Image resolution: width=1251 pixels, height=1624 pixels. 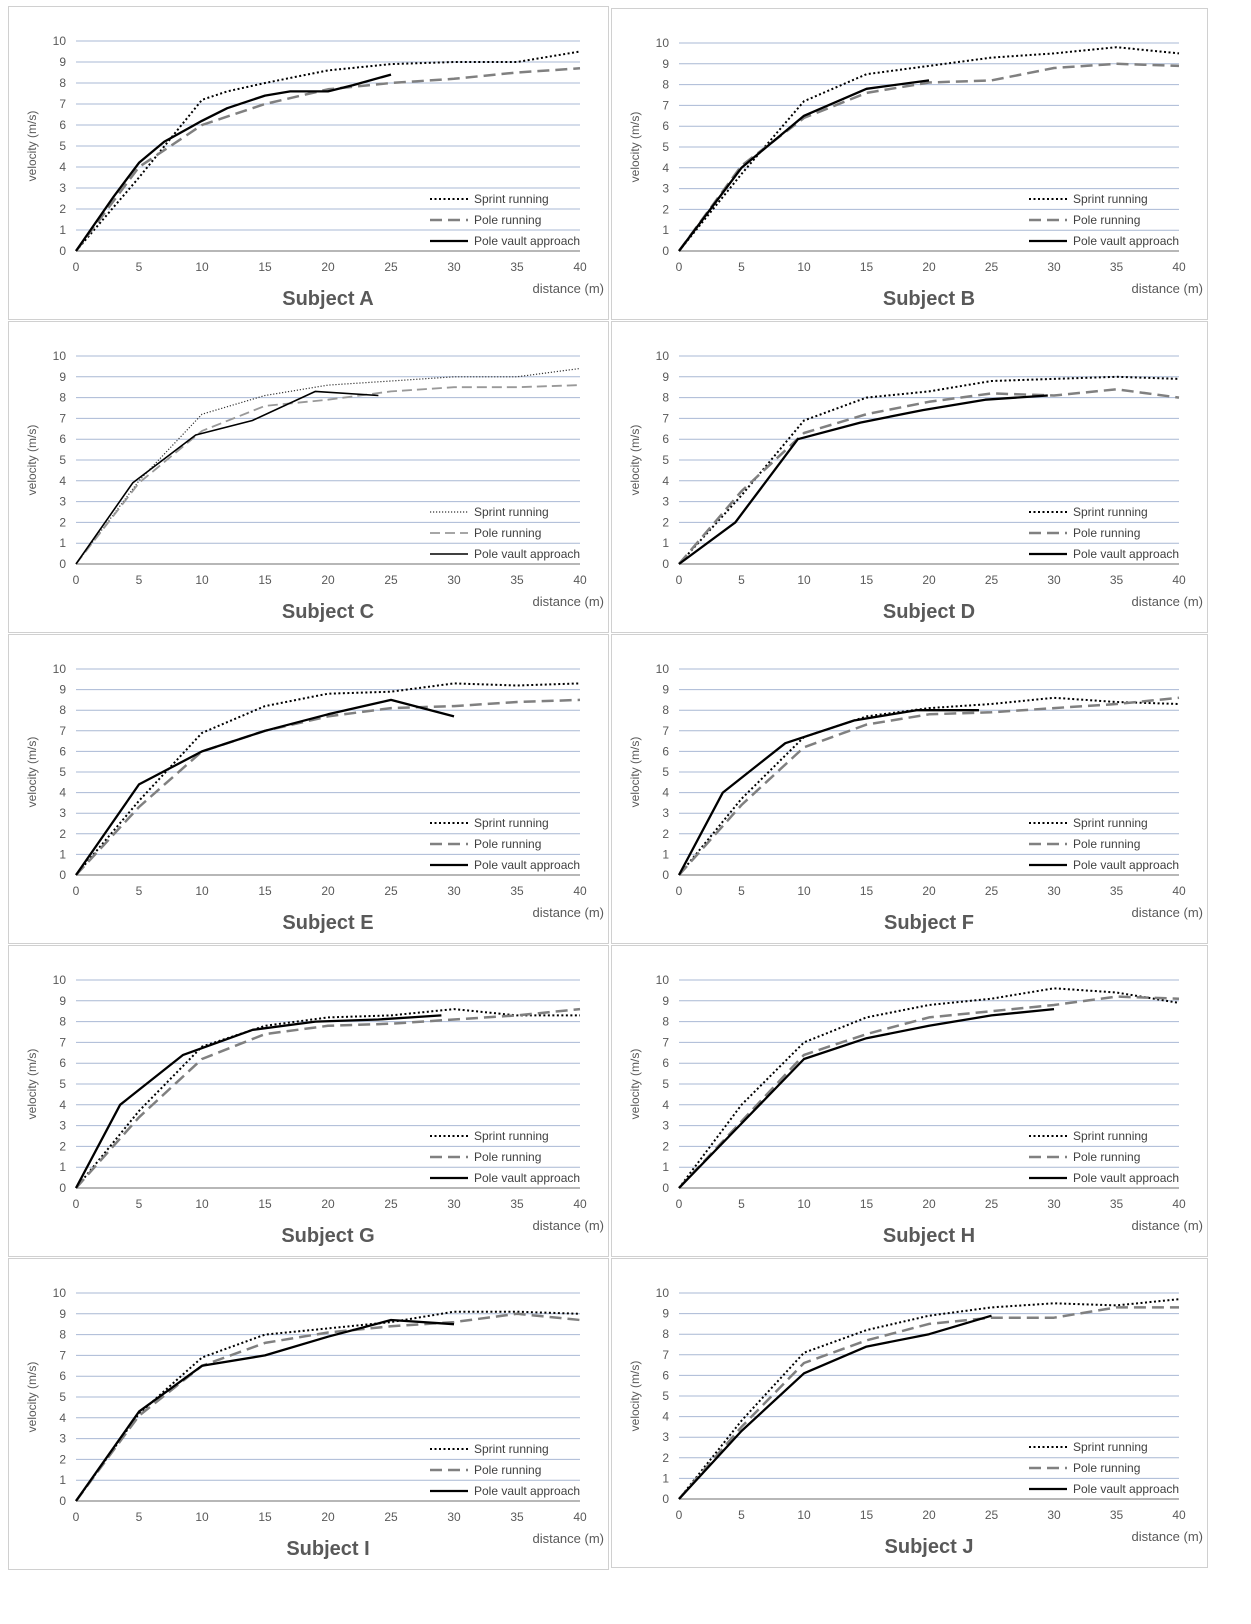 I want to click on chart-title: Subject F, so click(x=929, y=923).